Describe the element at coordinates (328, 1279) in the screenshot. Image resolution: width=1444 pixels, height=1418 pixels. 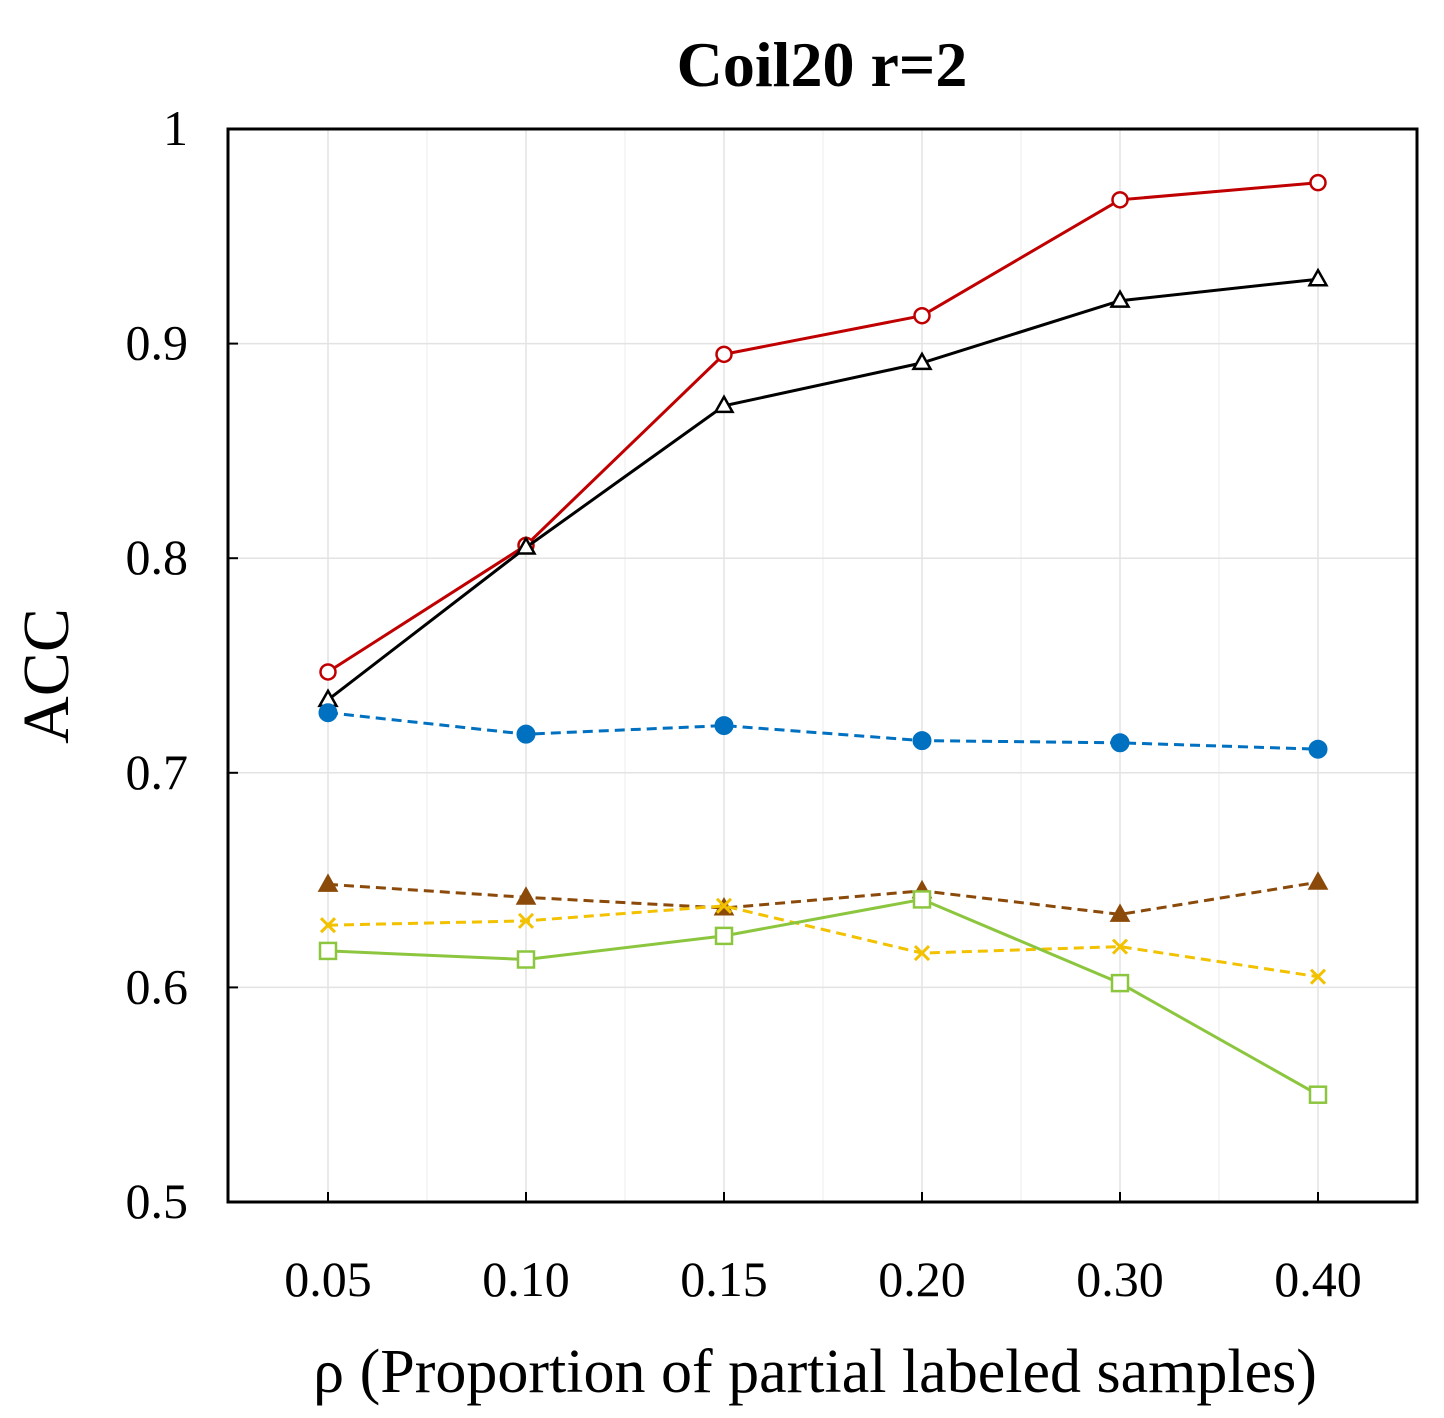
I see `x-tick-label: 0.05` at that location.